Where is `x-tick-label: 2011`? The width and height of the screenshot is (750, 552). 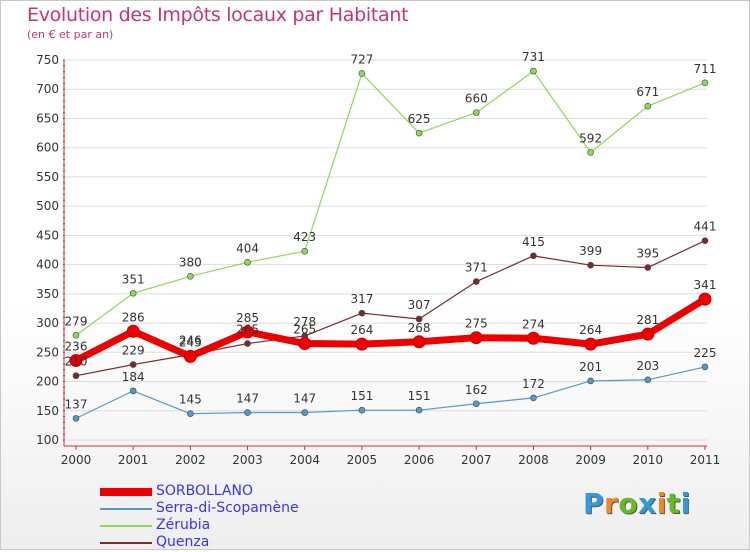
x-tick-label: 2011 is located at coordinates (705, 460).